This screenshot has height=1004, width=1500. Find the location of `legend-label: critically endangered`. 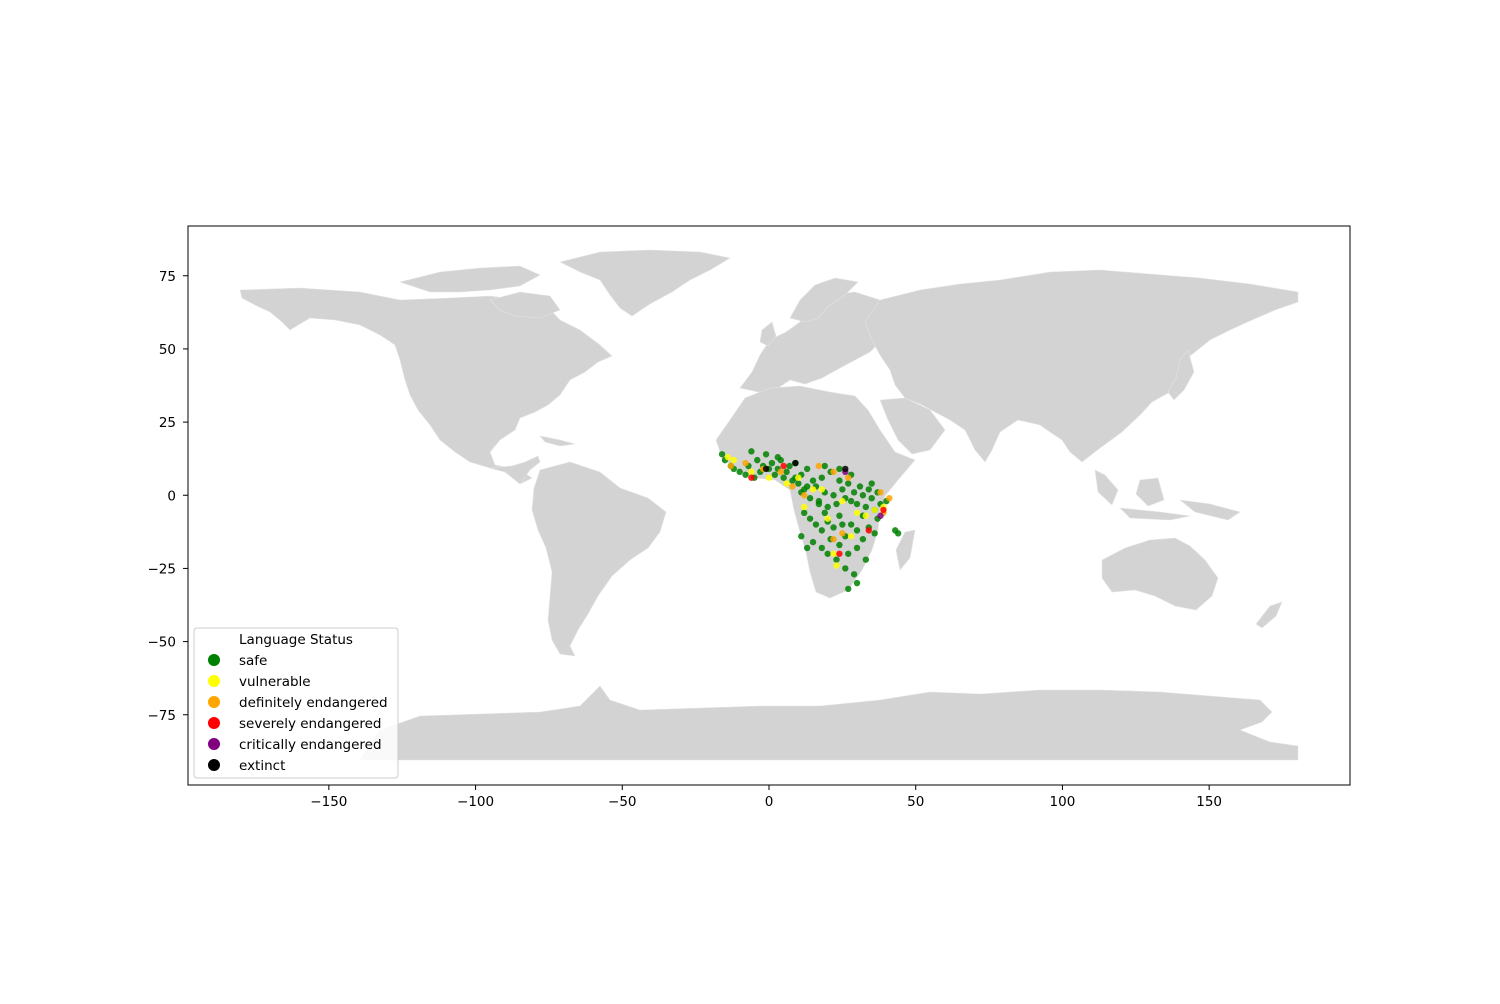

legend-label: critically endangered is located at coordinates (310, 745).